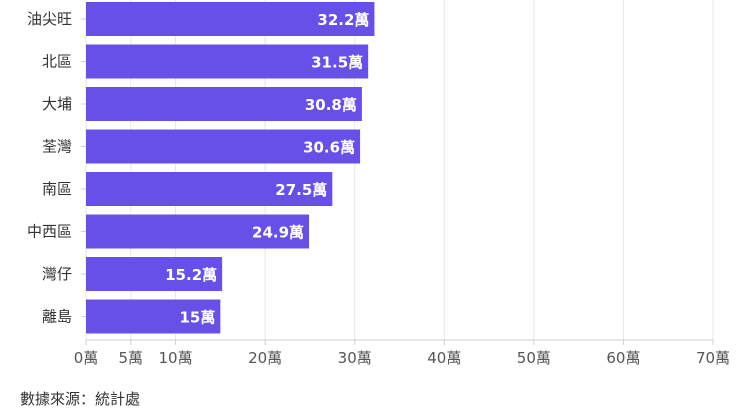 This screenshot has height=418, width=747. I want to click on category-label: 灣仔, so click(57, 274).